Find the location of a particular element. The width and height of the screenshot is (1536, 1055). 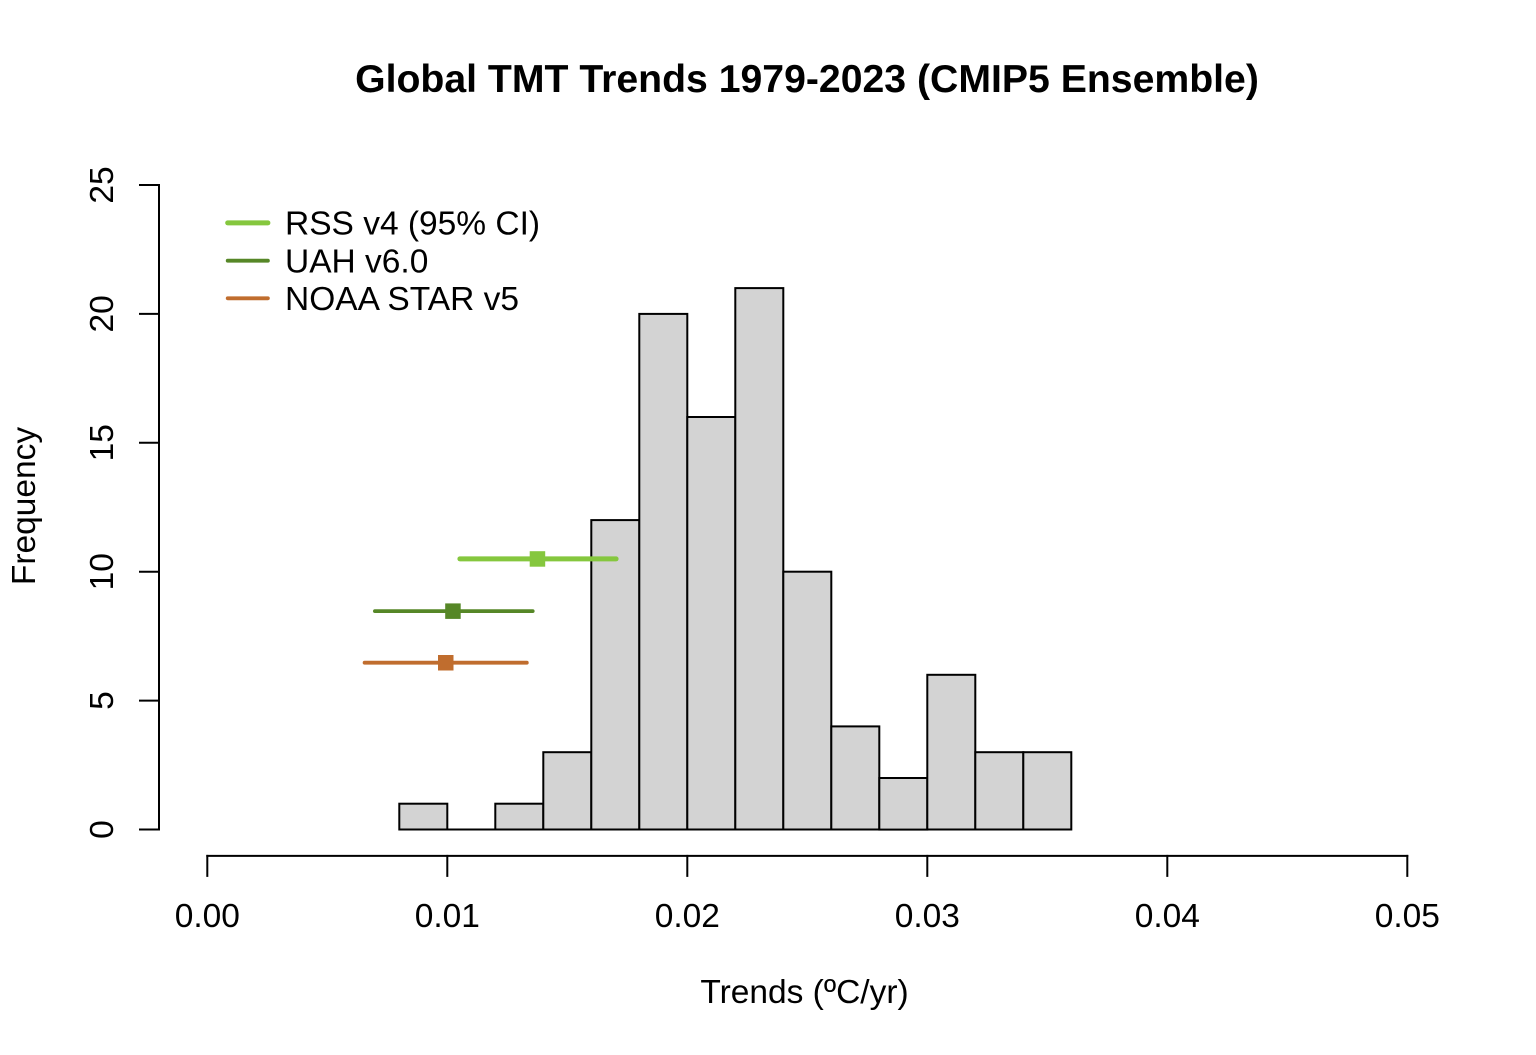

svg-text: 10 is located at coordinates (102, 571).